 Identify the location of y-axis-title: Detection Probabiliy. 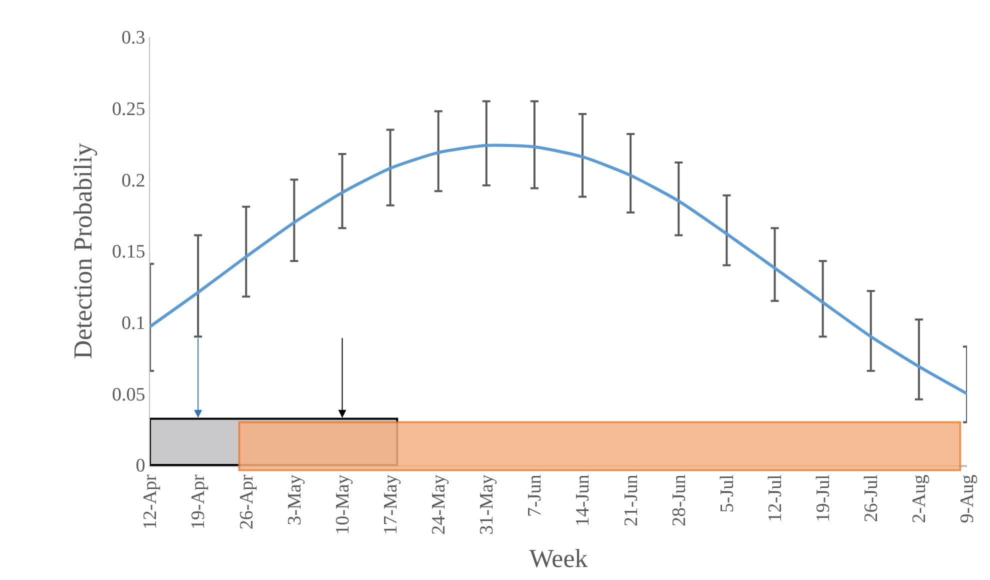
(83, 251).